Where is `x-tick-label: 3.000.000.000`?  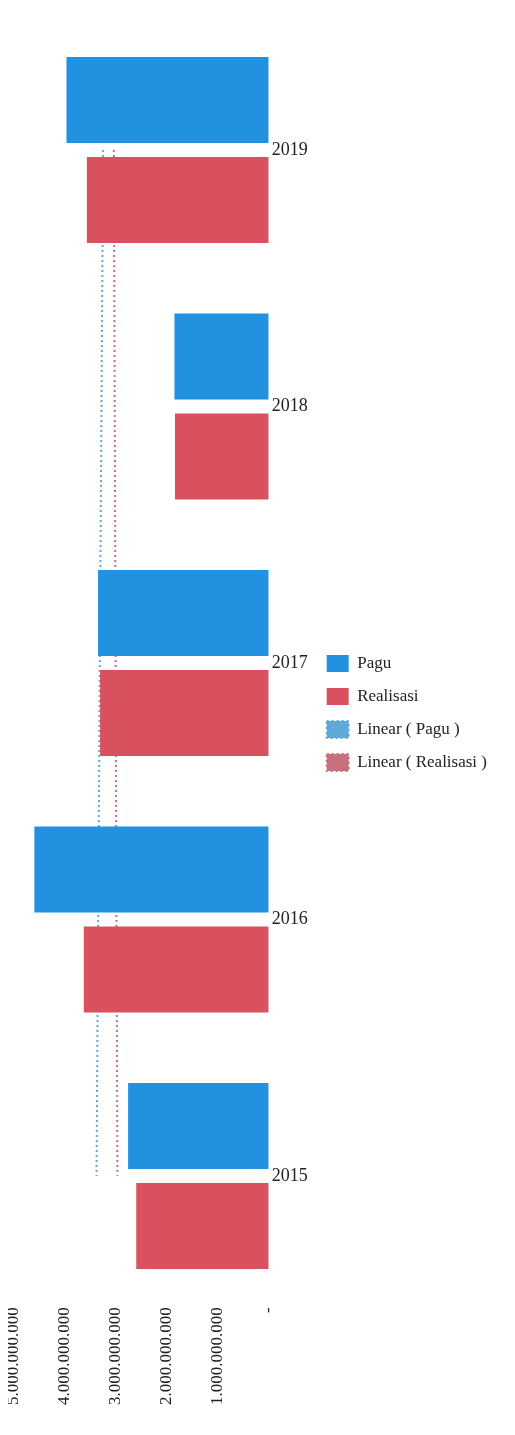 x-tick-label: 3.000.000.000 is located at coordinates (115, 1356).